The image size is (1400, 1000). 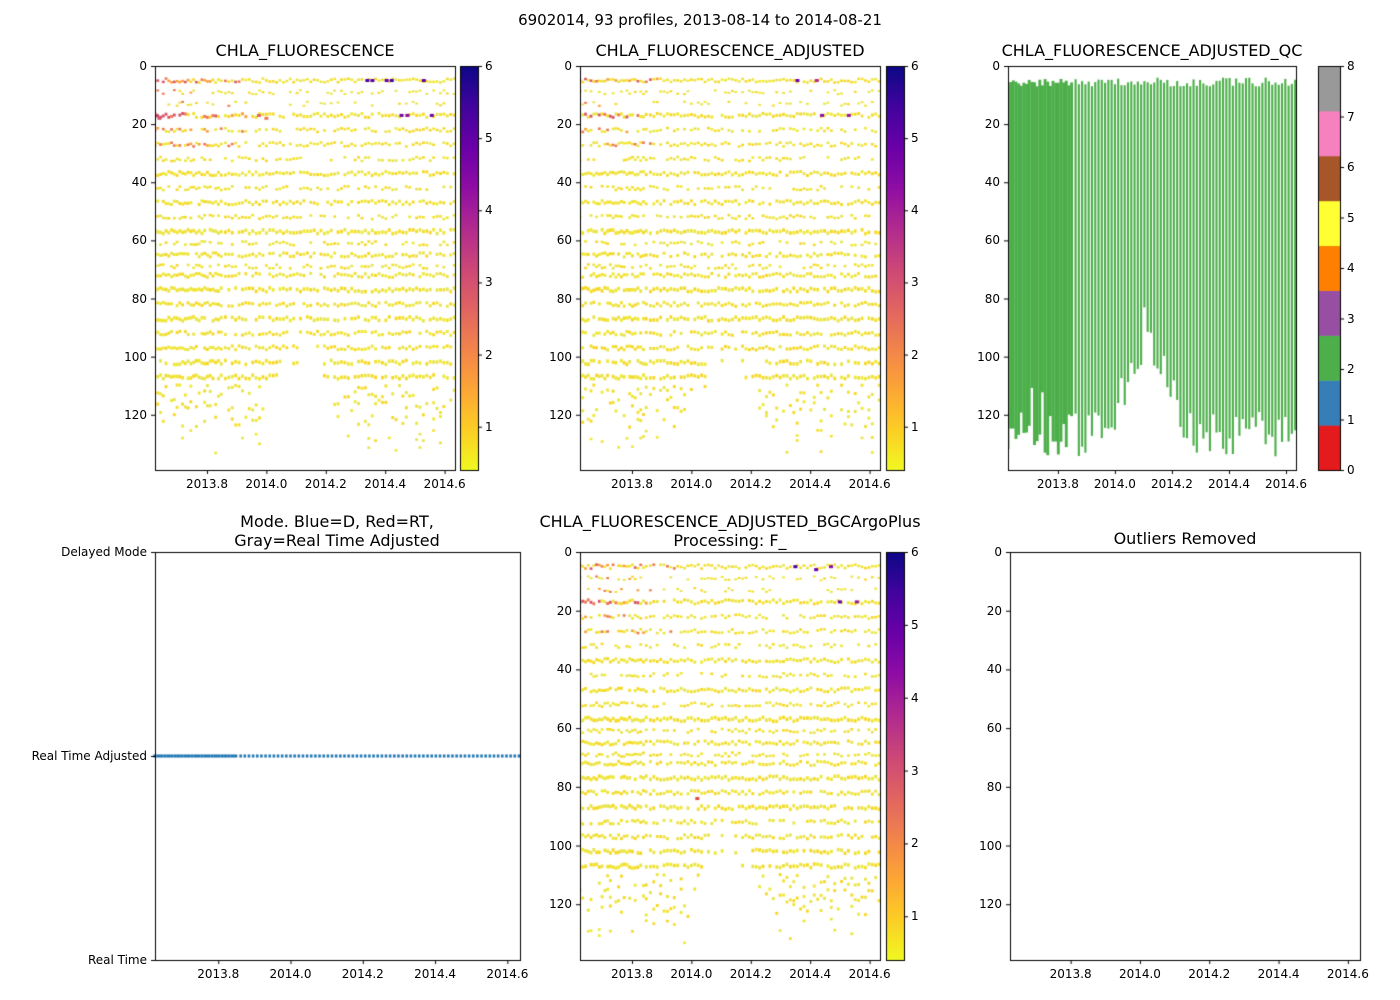 I want to click on subplot-title-chla-fluorescence-adjusted: CHLA_FLUORESCENCE_ADJUSTED, so click(x=730, y=50).